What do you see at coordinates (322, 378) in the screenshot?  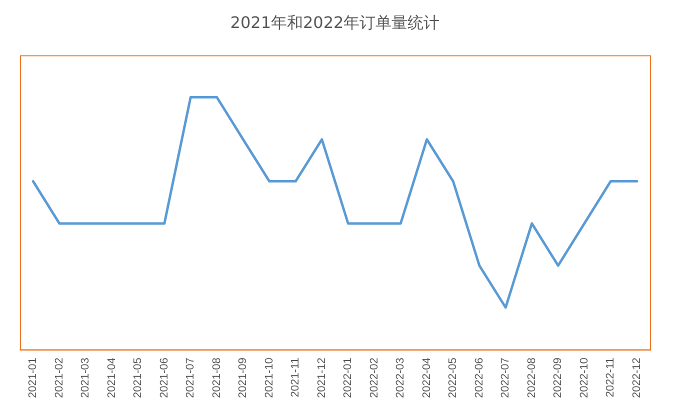 I see `x-tick-label: 2021-12` at bounding box center [322, 378].